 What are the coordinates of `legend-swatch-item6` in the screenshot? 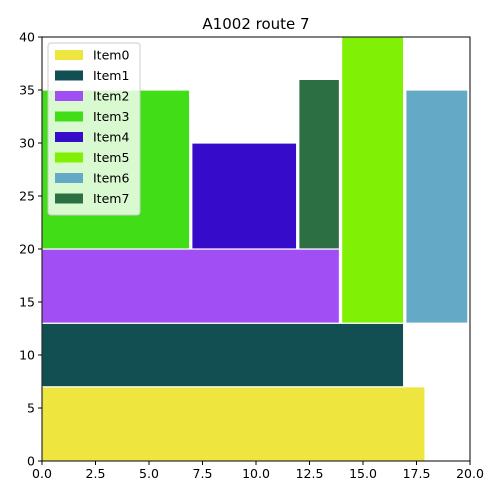 It's located at (69, 178).